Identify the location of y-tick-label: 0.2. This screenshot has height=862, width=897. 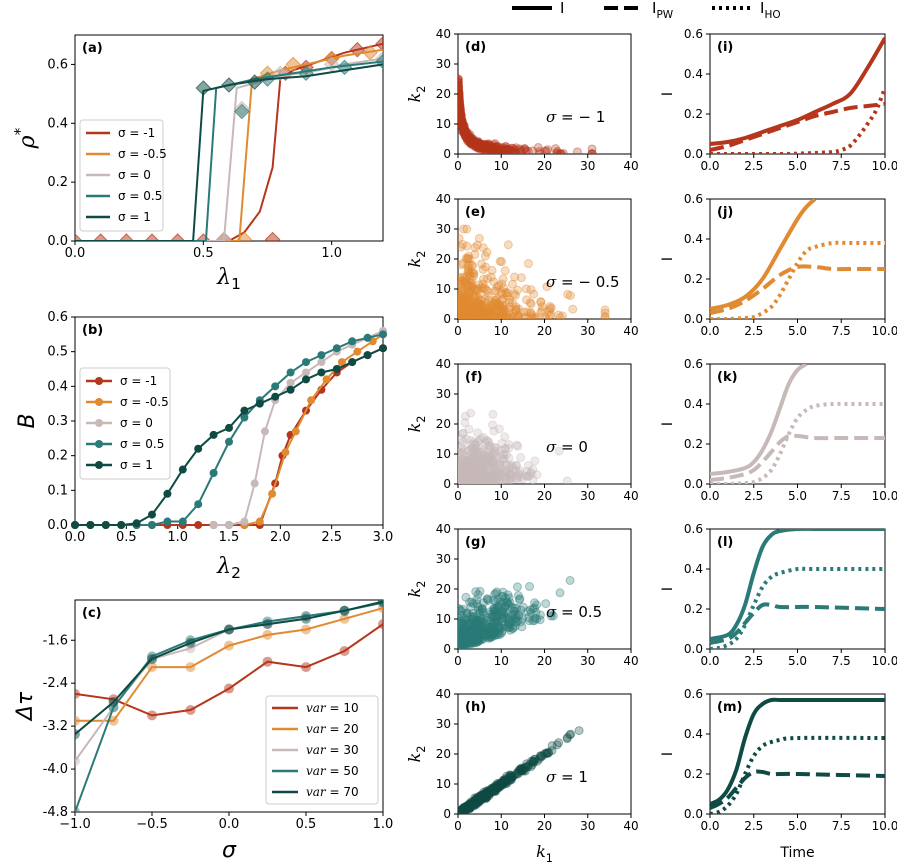
(693, 774).